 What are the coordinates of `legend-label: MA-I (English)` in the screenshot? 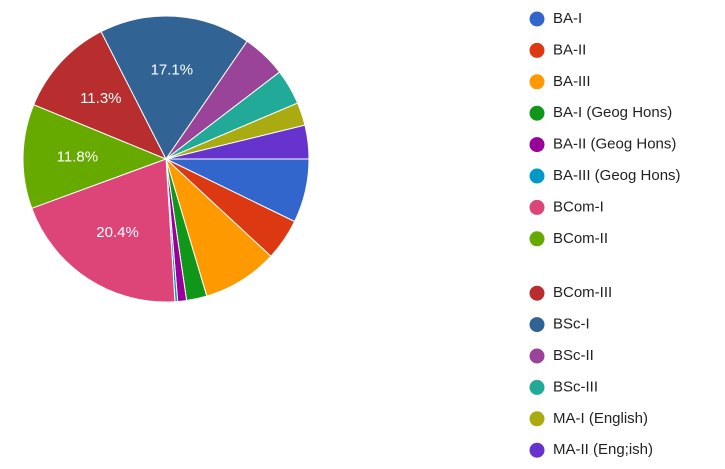 It's located at (600, 418).